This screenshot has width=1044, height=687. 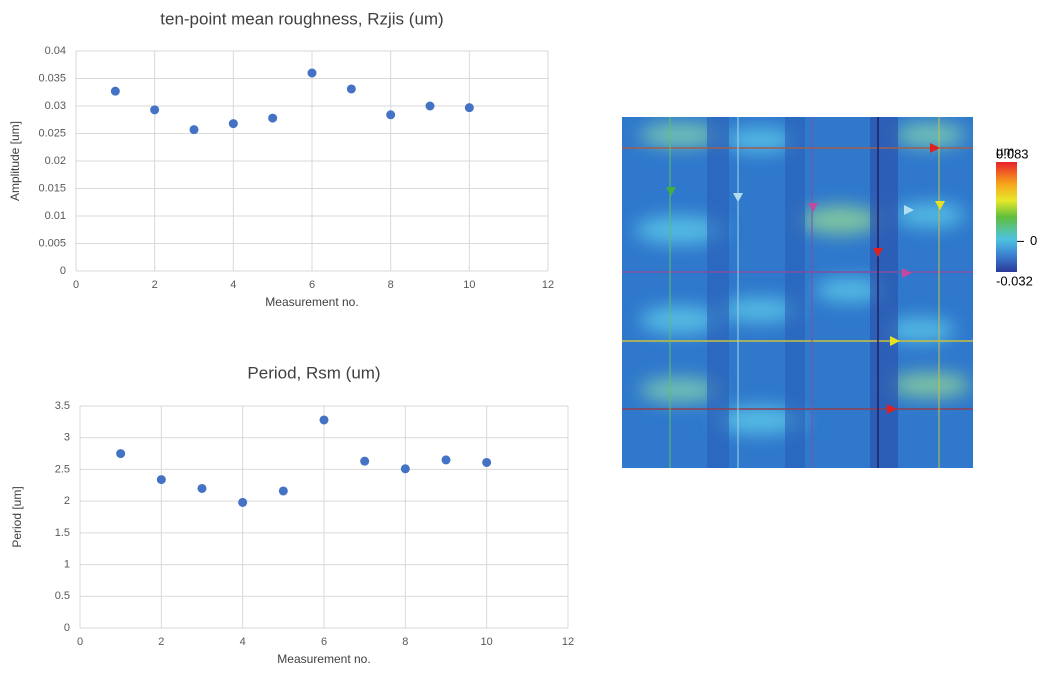 What do you see at coordinates (62, 596) in the screenshot?
I see `y-tick-label: 0.5` at bounding box center [62, 596].